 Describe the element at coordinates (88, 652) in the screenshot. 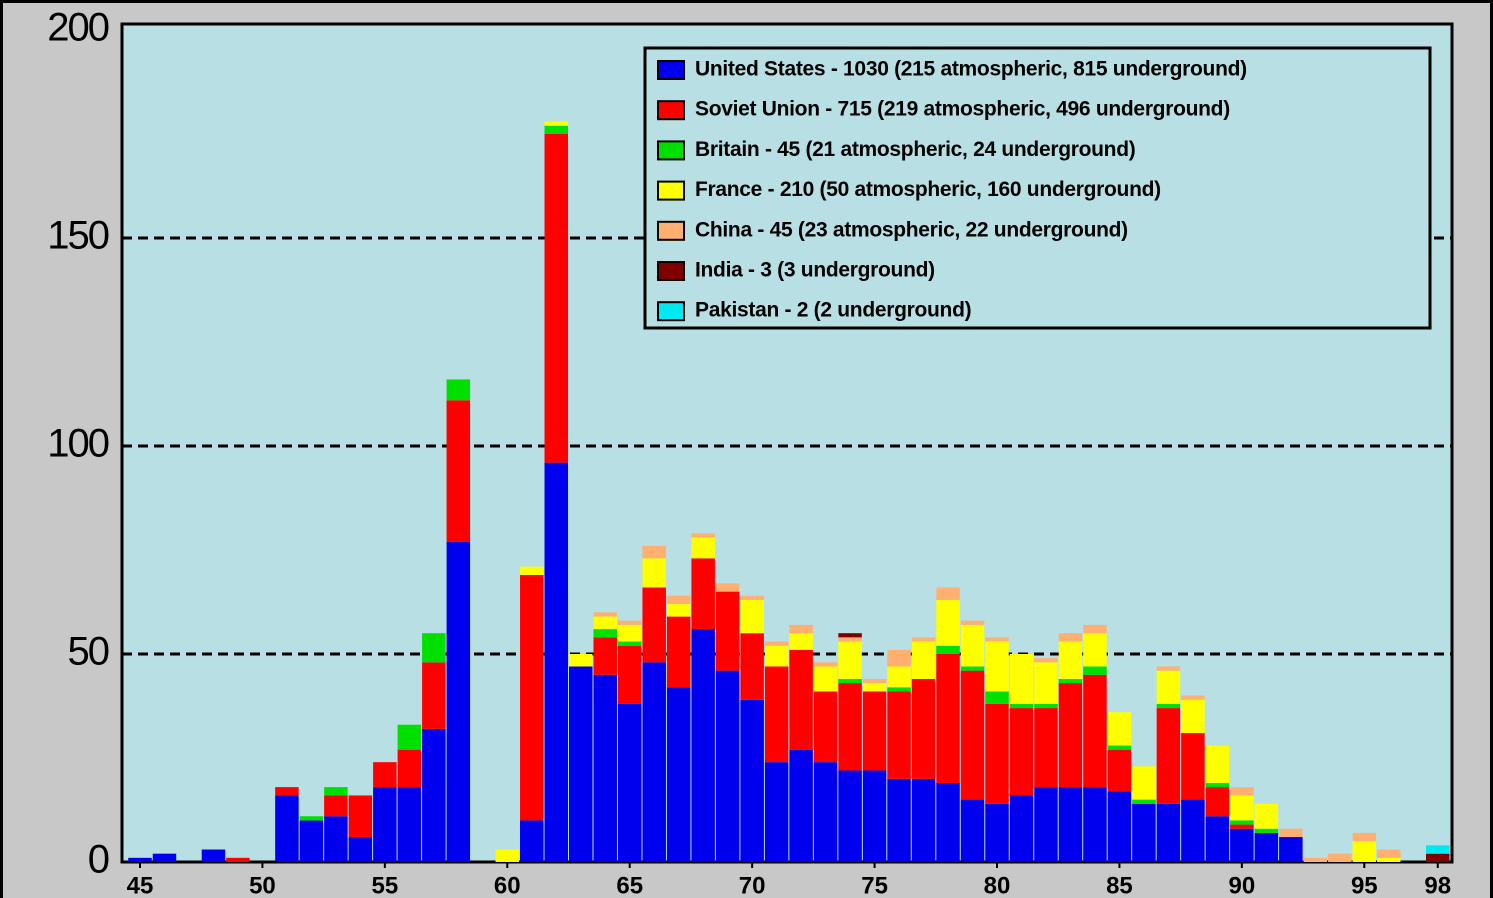

I see `y-tick-label: 50` at that location.